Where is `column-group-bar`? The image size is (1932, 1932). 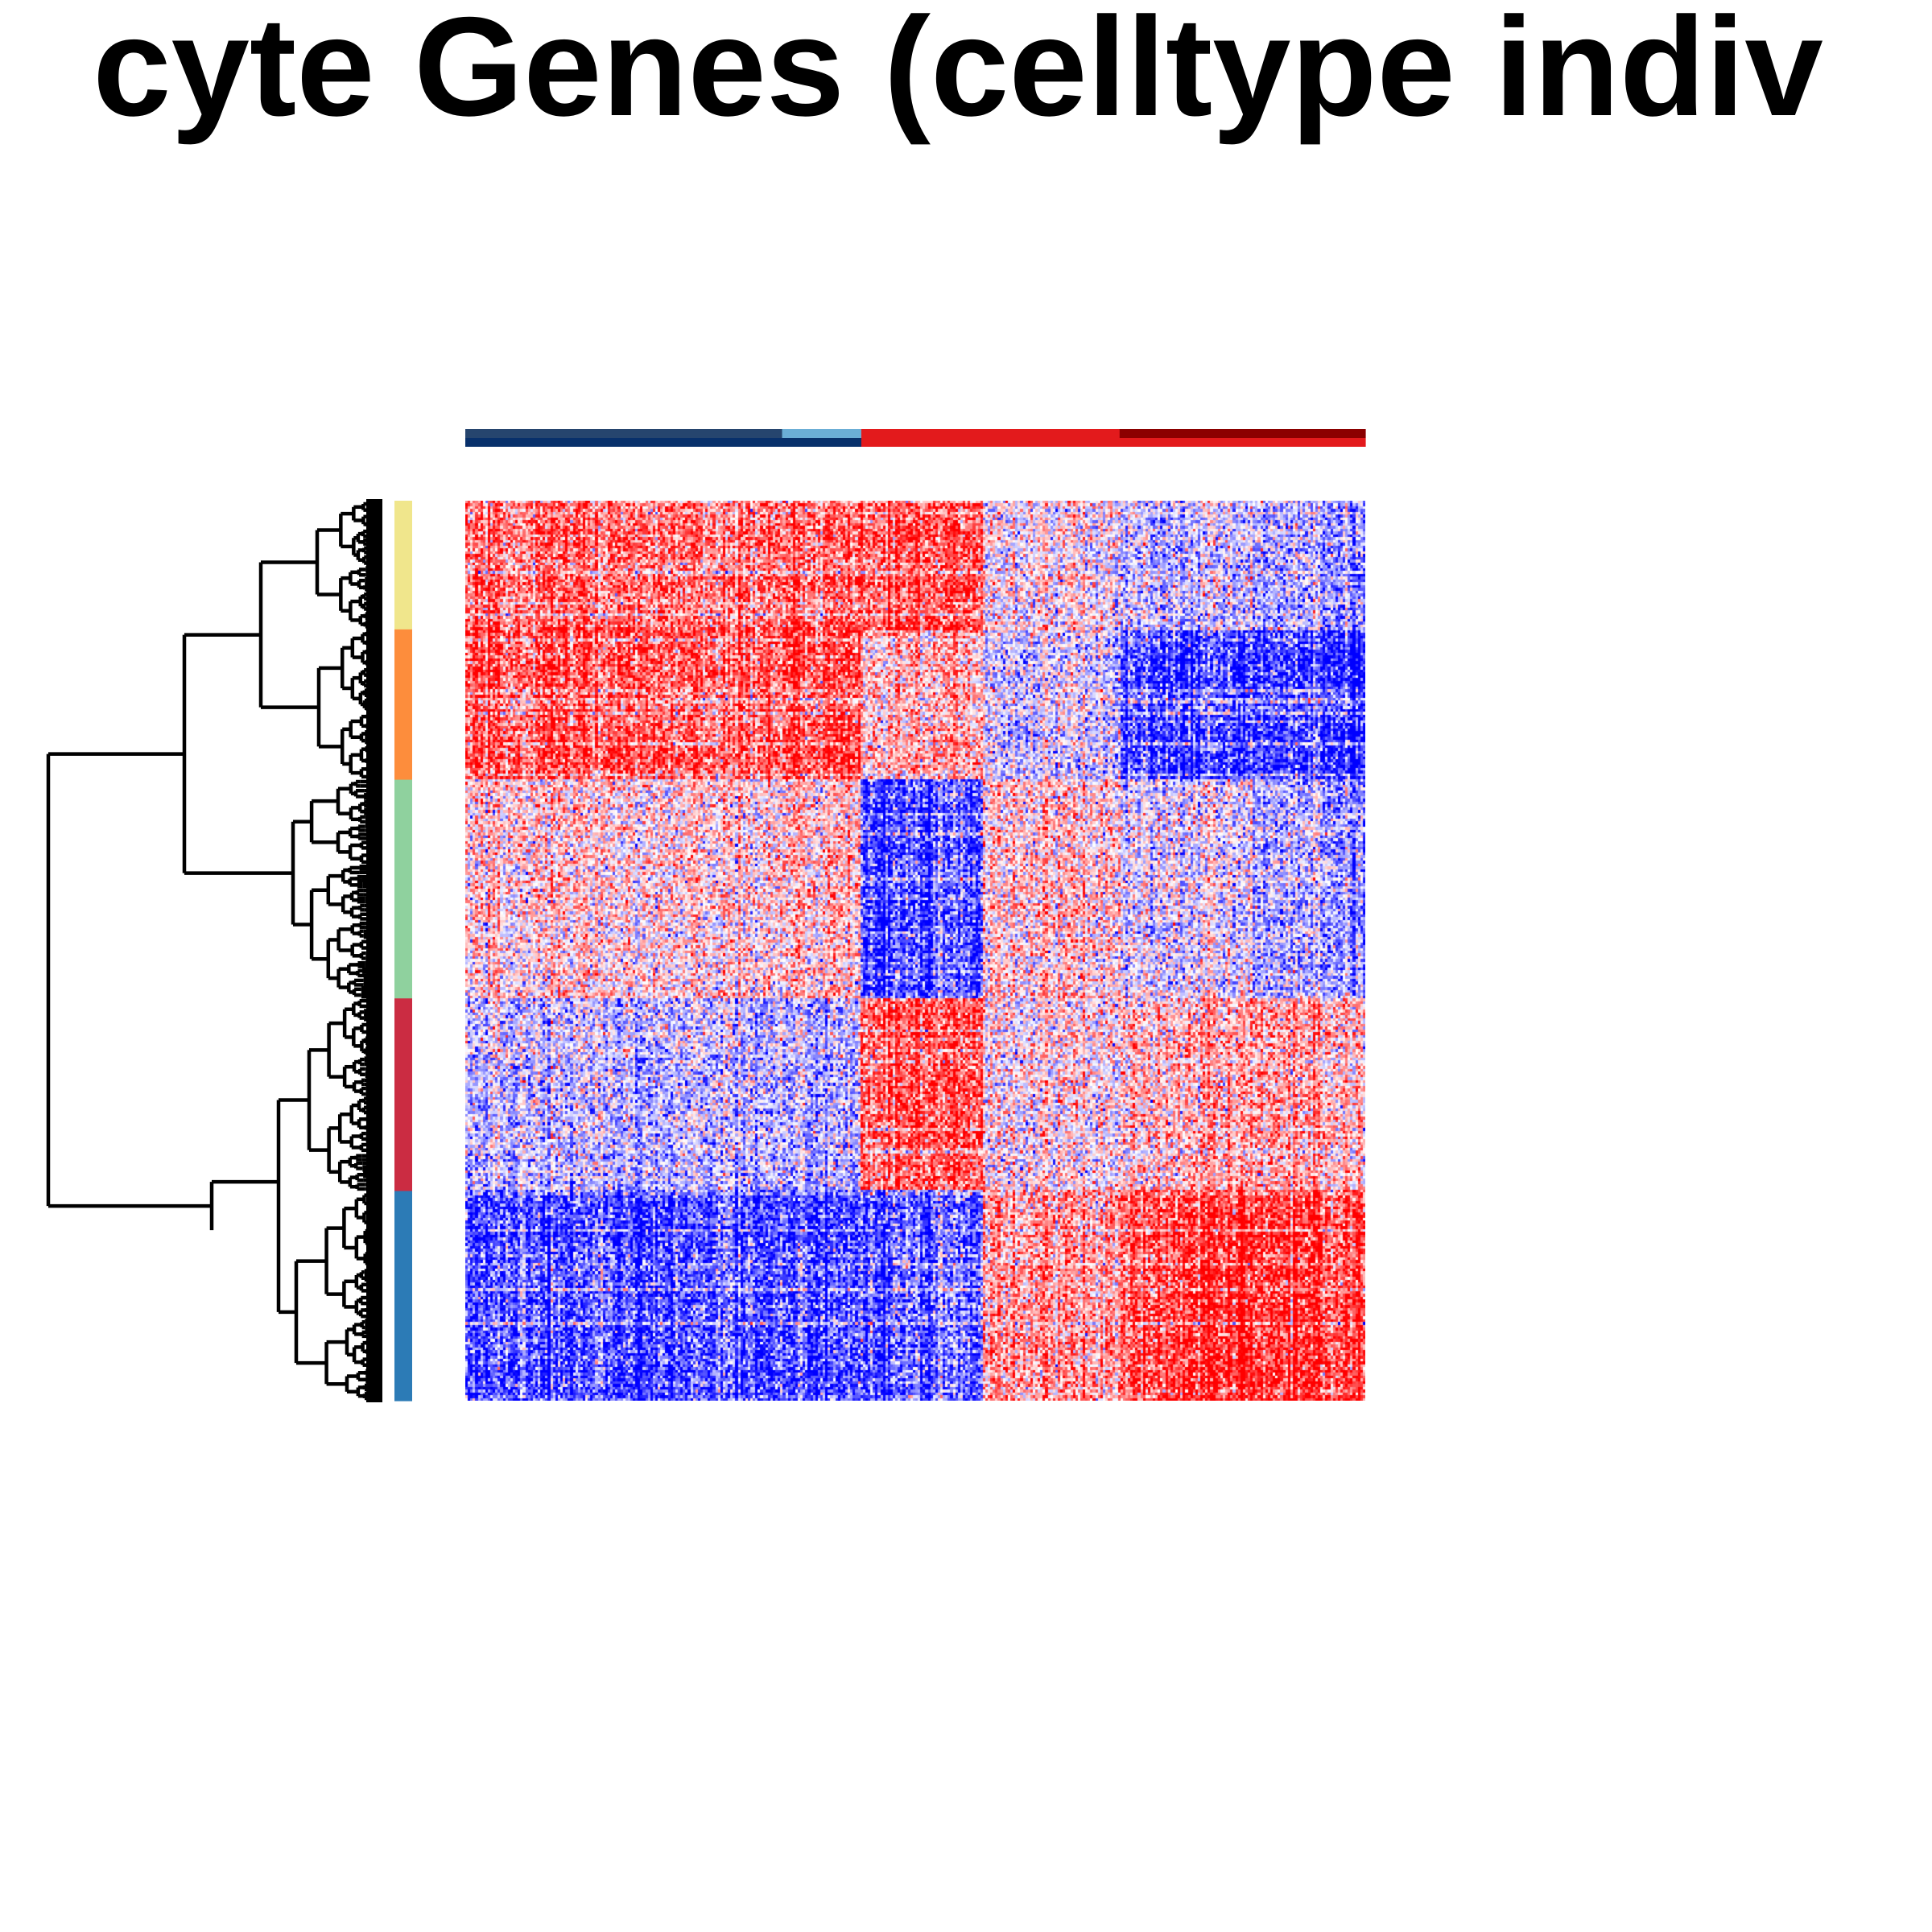
column-group-bar is located at coordinates (915, 433).